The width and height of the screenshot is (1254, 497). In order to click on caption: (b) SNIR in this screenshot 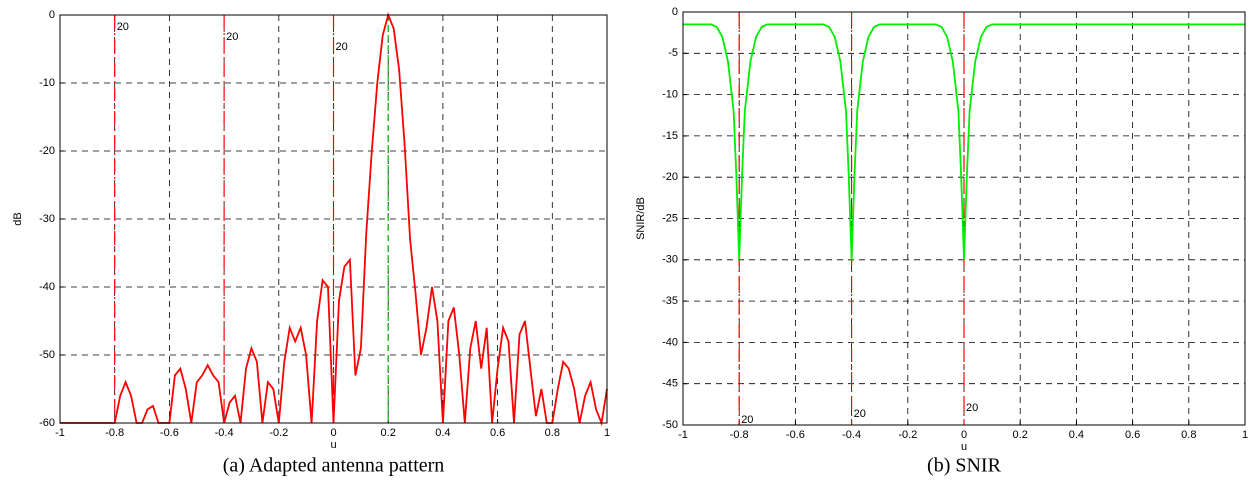, I will do `click(964, 466)`.